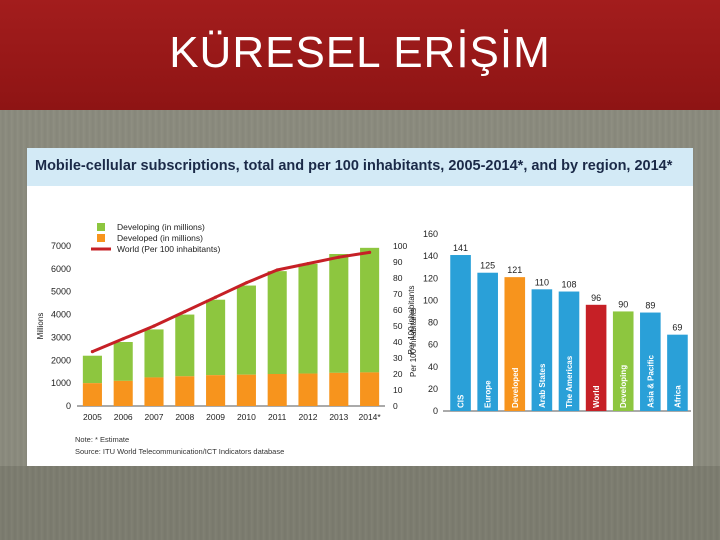  I want to click on y2-tick-label: 0, so click(395, 406).